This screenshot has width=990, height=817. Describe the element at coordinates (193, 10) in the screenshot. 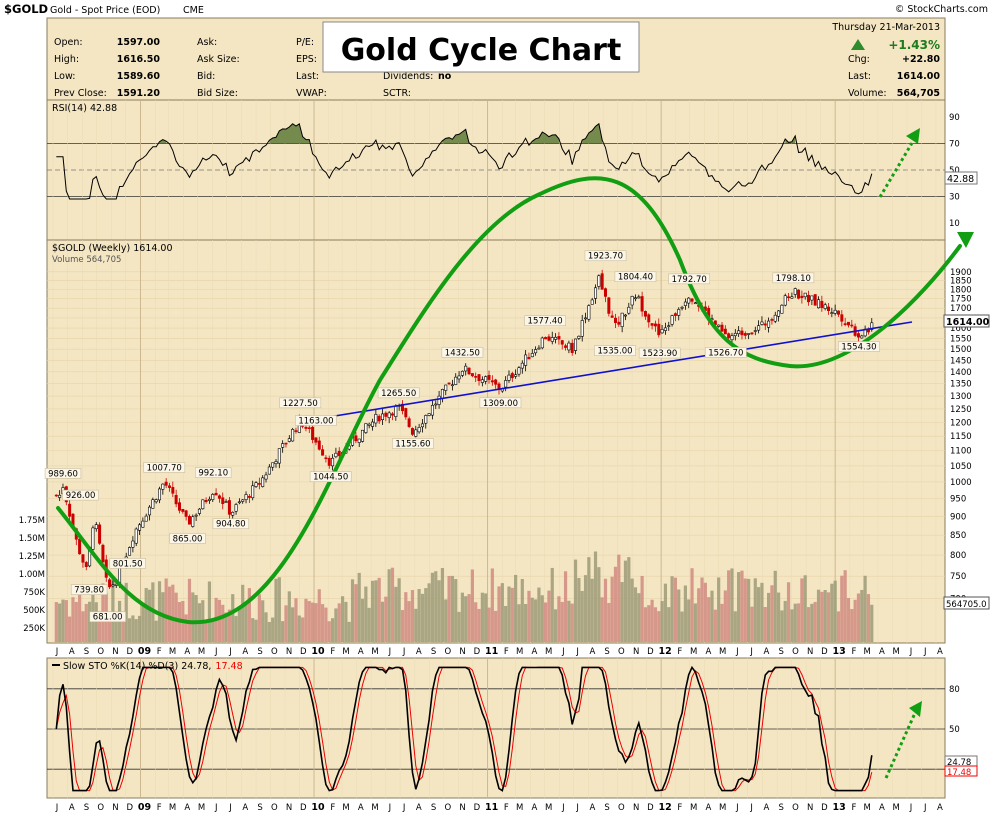

I see `exchange-label: CME` at that location.